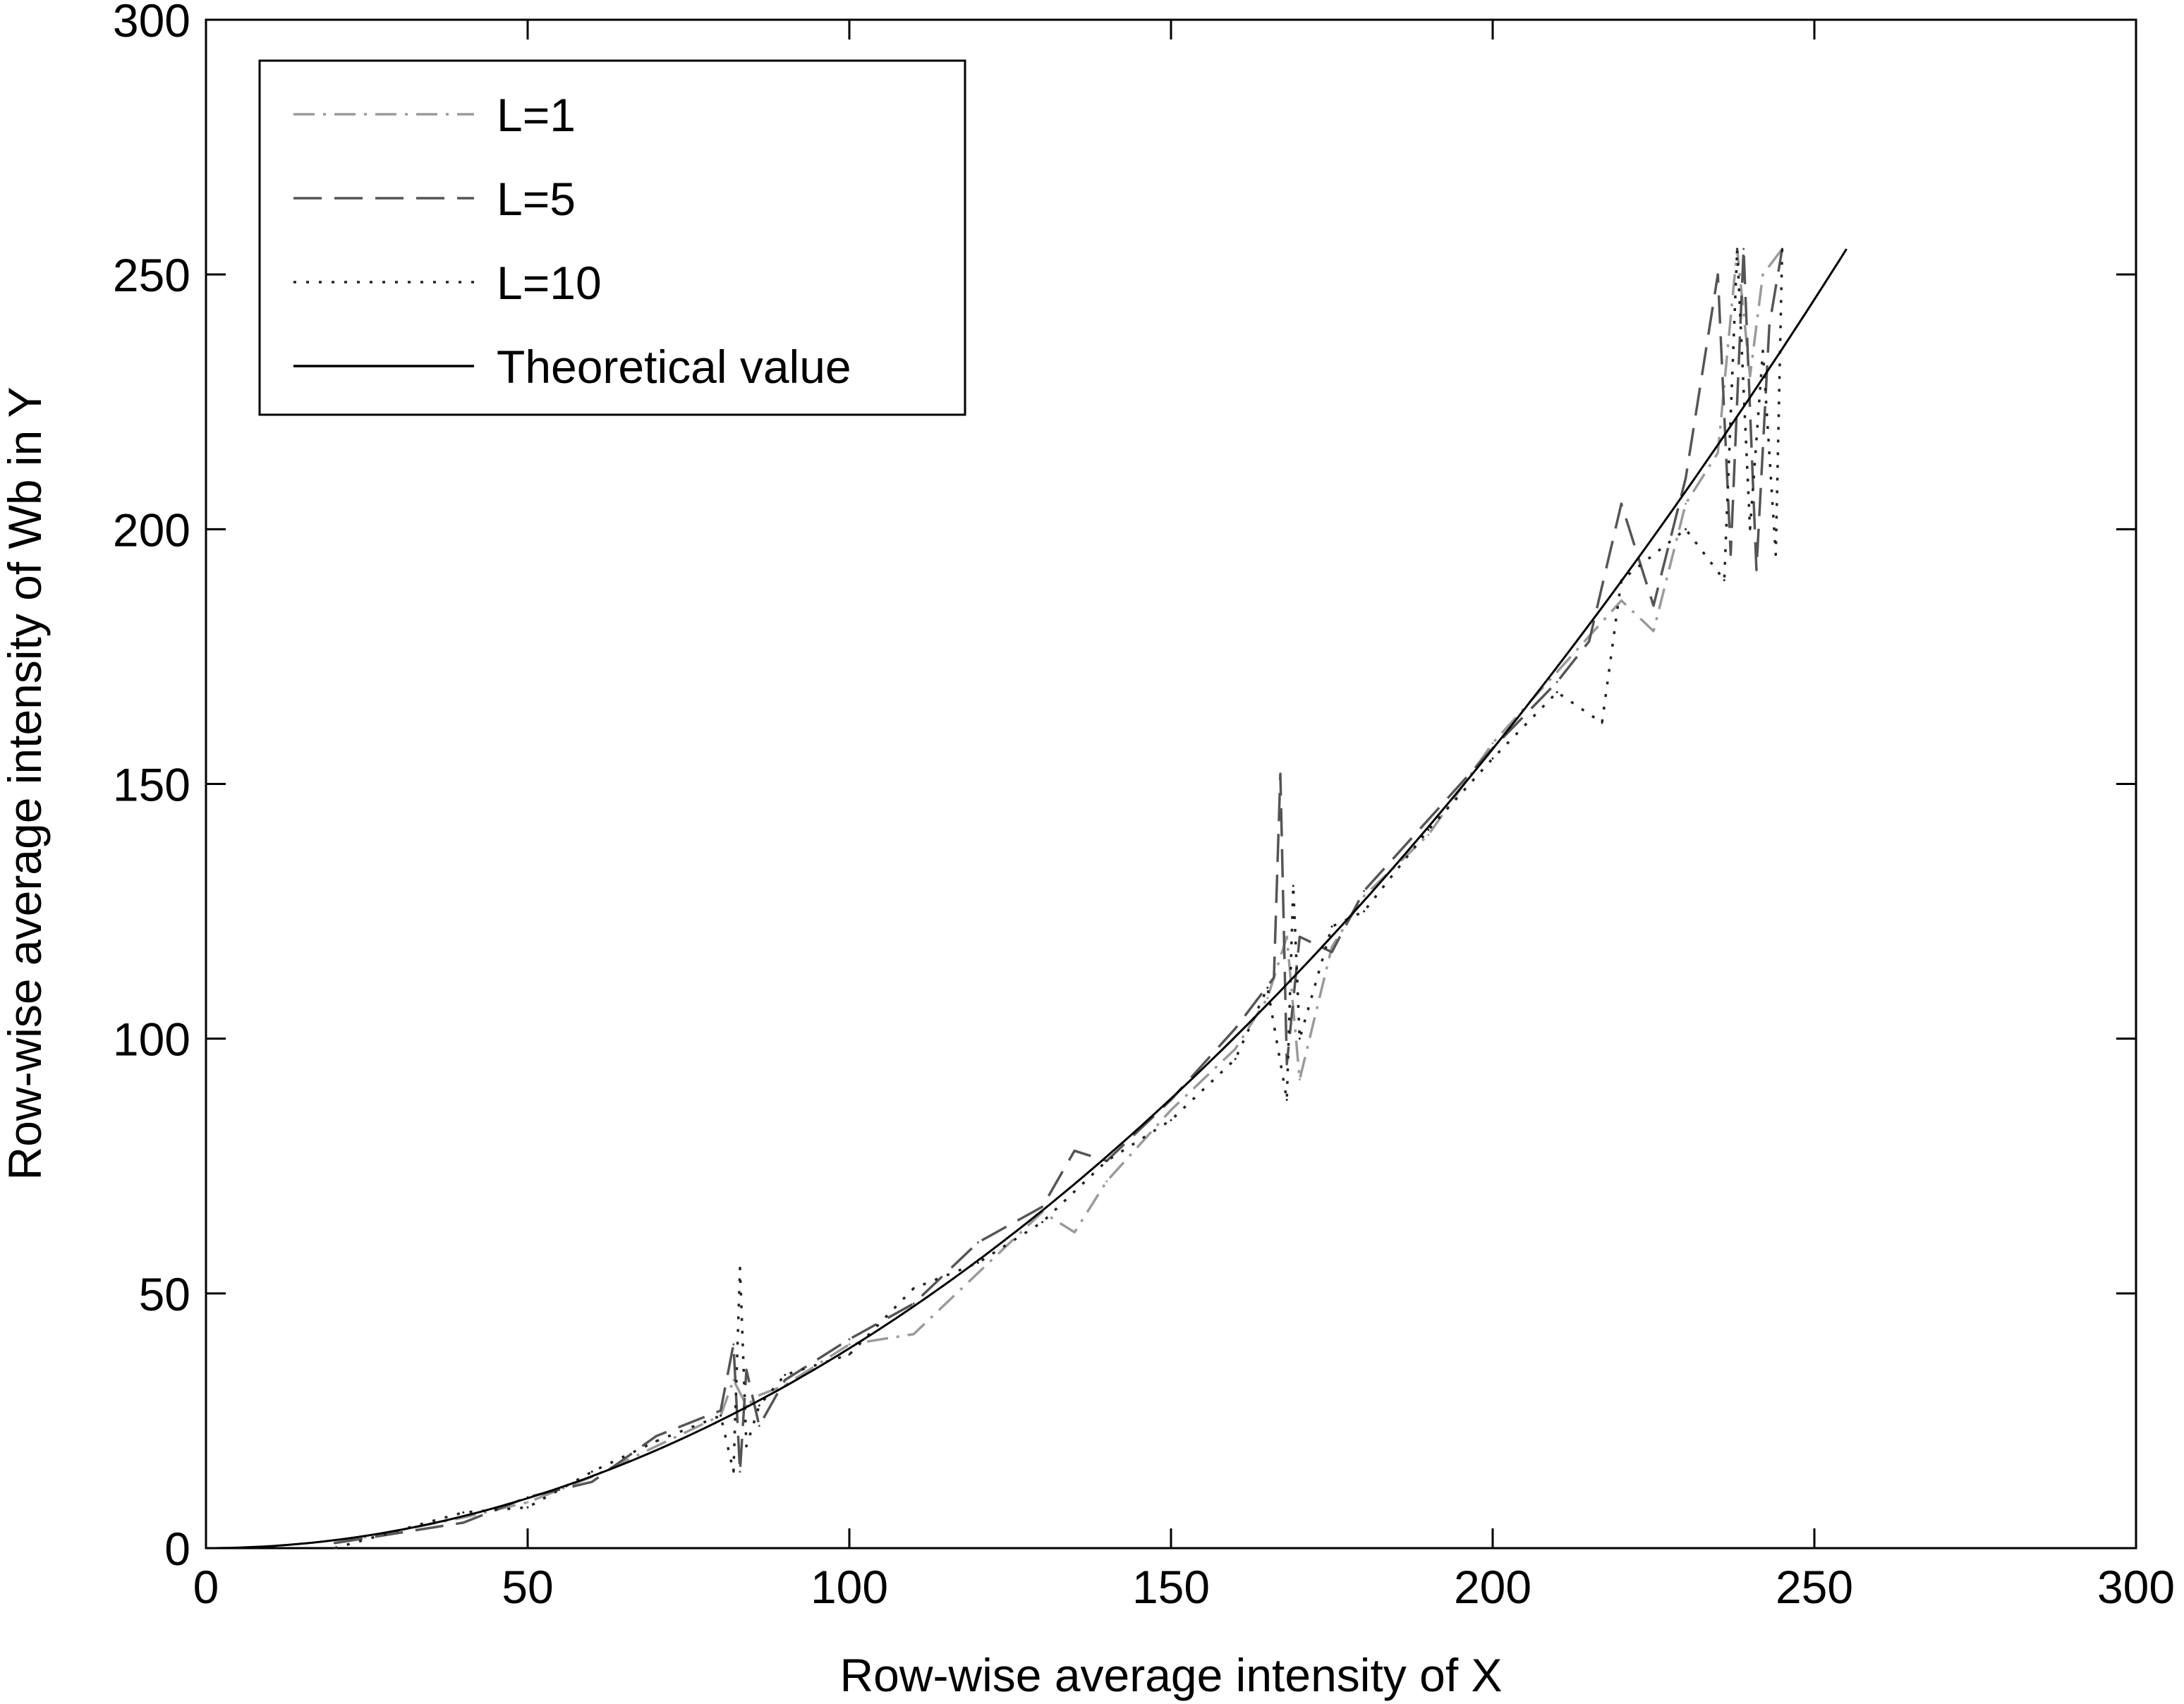 The width and height of the screenshot is (2184, 1704). Describe the element at coordinates (849, 1587) in the screenshot. I see `x-tick-label: 100` at that location.